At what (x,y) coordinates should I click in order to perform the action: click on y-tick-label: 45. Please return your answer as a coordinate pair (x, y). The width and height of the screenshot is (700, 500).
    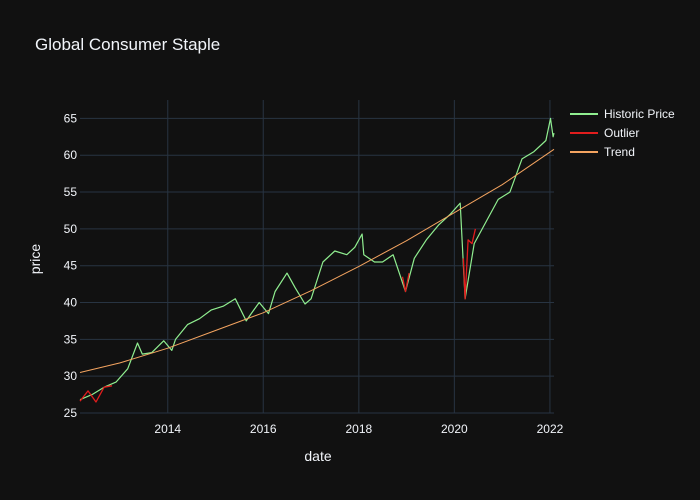
    Looking at the image, I should click on (71, 266).